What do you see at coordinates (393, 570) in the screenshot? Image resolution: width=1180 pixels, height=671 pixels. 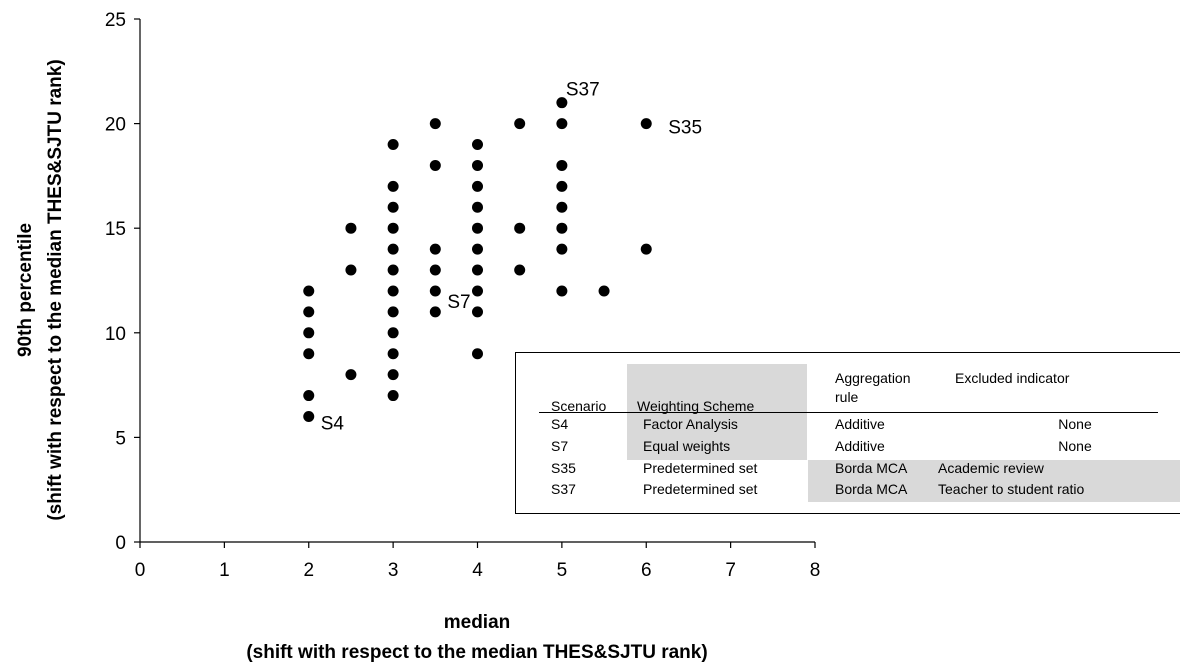 I see `x-tick-label: 3` at bounding box center [393, 570].